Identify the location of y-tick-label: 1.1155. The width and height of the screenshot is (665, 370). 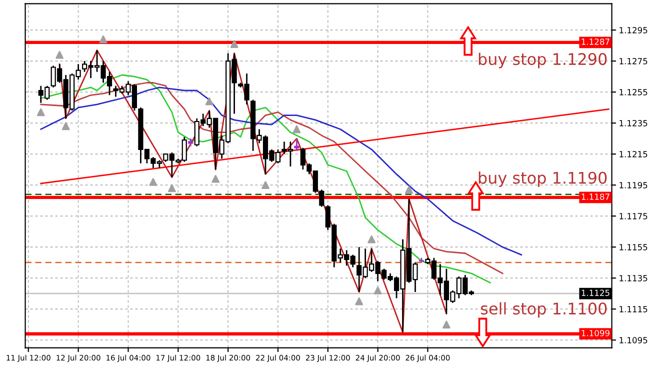
(634, 247).